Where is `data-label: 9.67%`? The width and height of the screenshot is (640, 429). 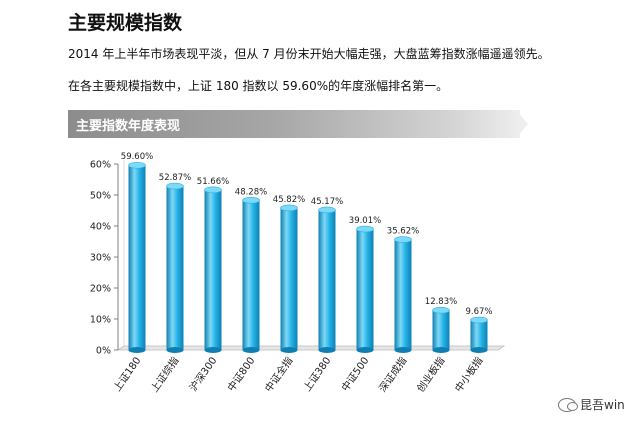
data-label: 9.67% is located at coordinates (478, 312).